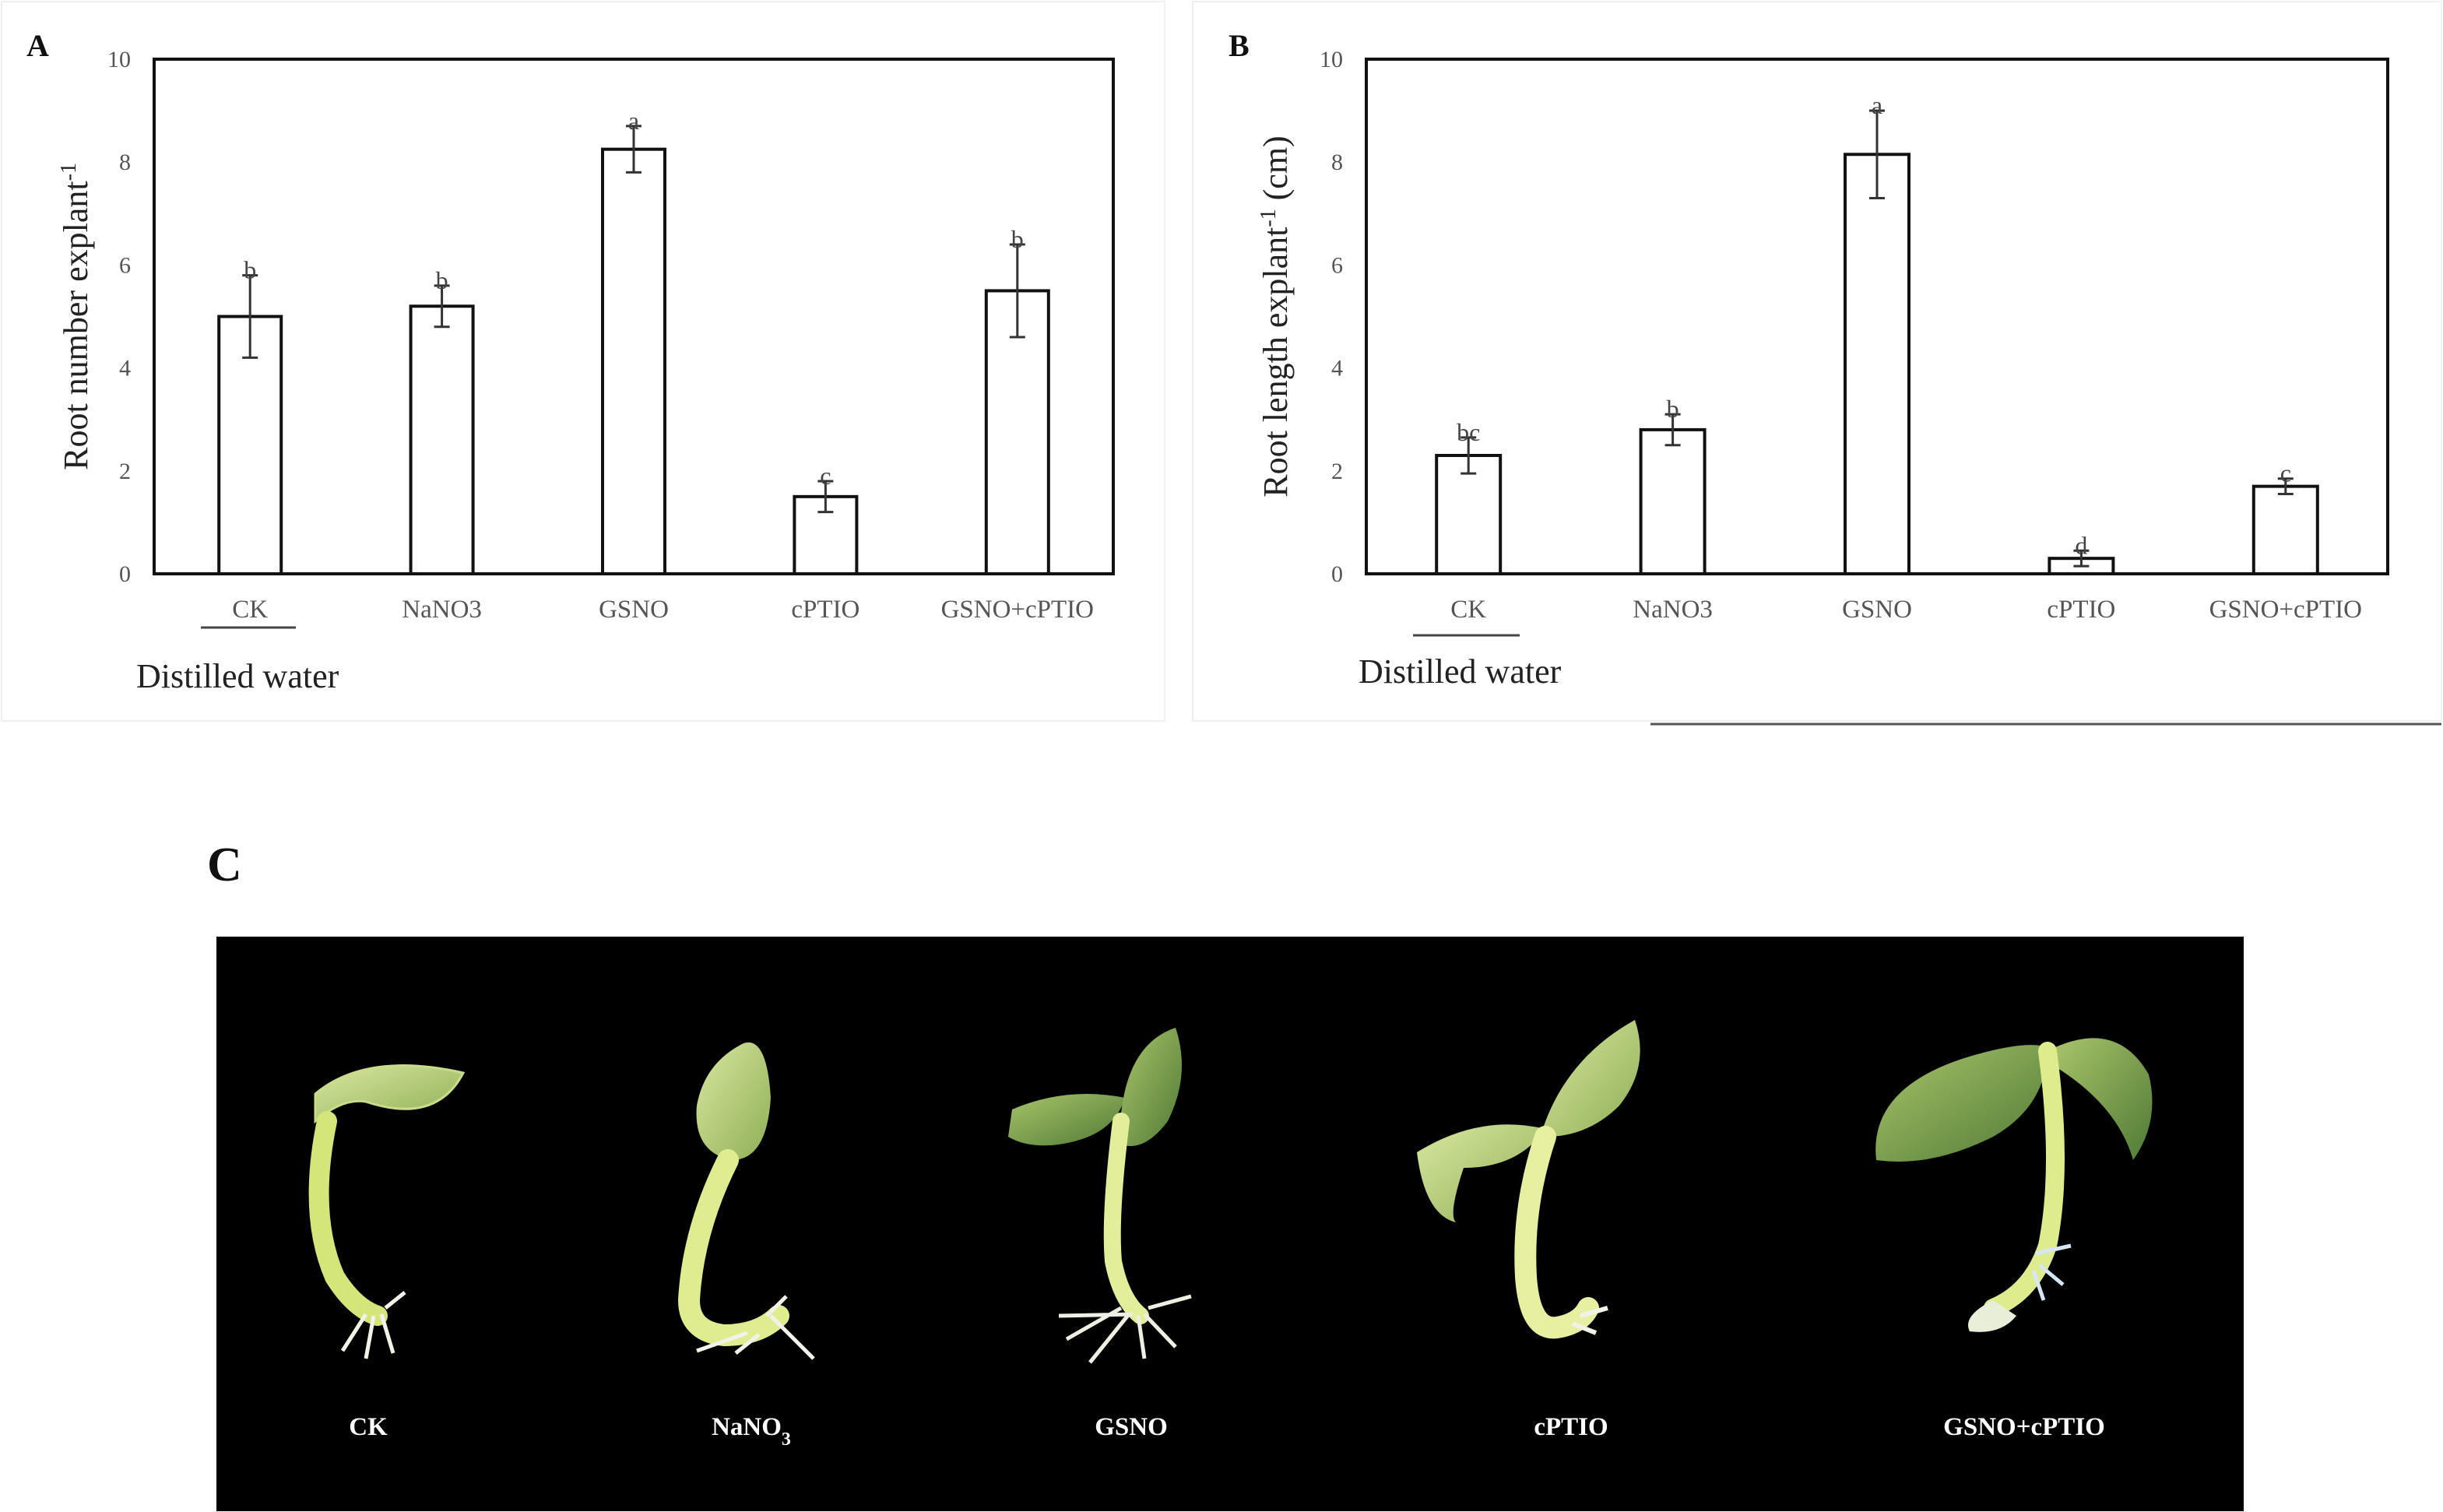  I want to click on seedling-gsno-cptio, so click(2014, 1185).